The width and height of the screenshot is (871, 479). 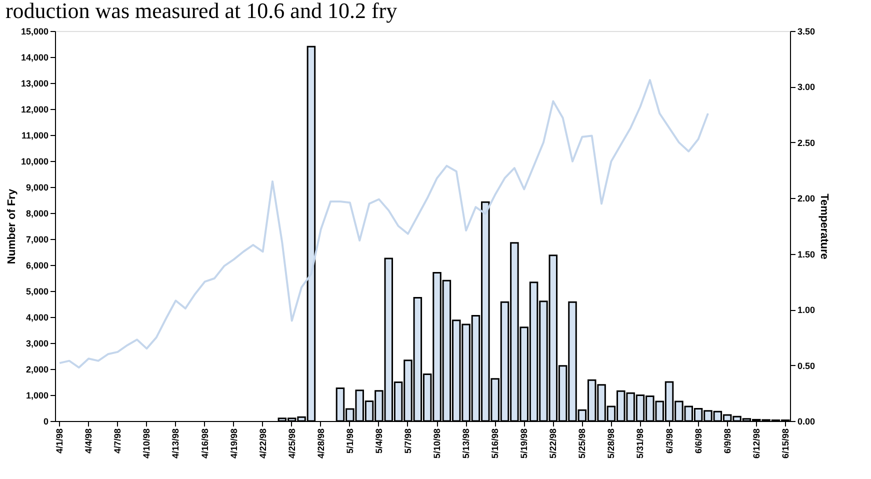 I want to click on text: roduction was measured at 10.6 and 10.2 fry, so click(x=201, y=11).